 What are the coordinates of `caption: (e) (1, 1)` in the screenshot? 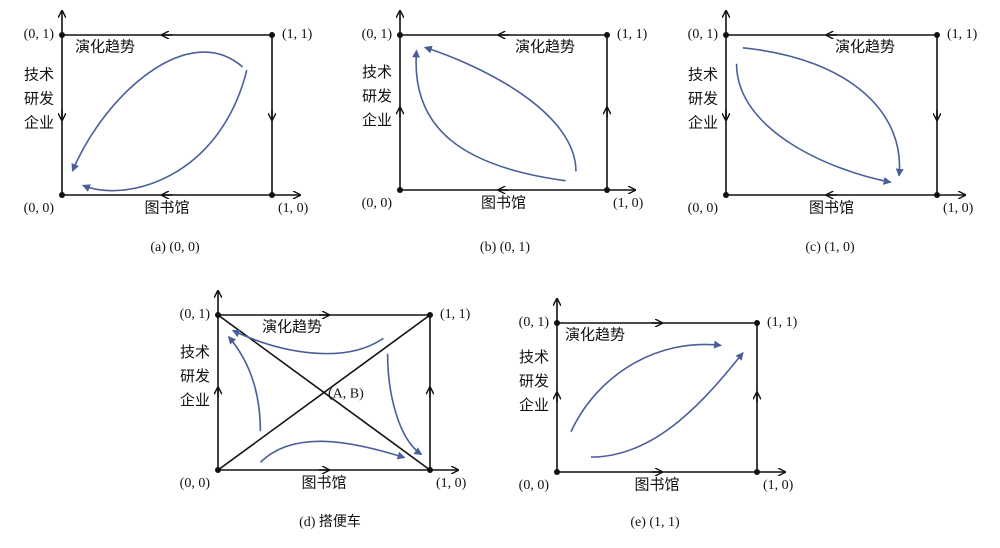 It's located at (655, 522).